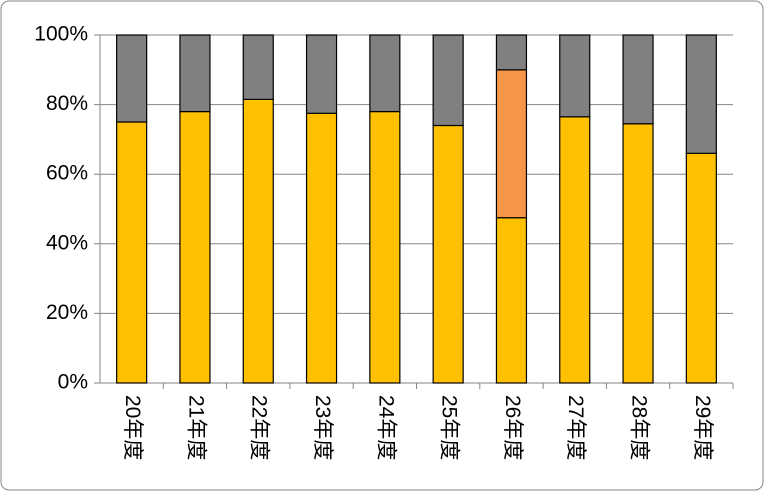 The height and width of the screenshot is (492, 765). Describe the element at coordinates (195, 427) in the screenshot. I see `x-tick-label: 21年度` at that location.